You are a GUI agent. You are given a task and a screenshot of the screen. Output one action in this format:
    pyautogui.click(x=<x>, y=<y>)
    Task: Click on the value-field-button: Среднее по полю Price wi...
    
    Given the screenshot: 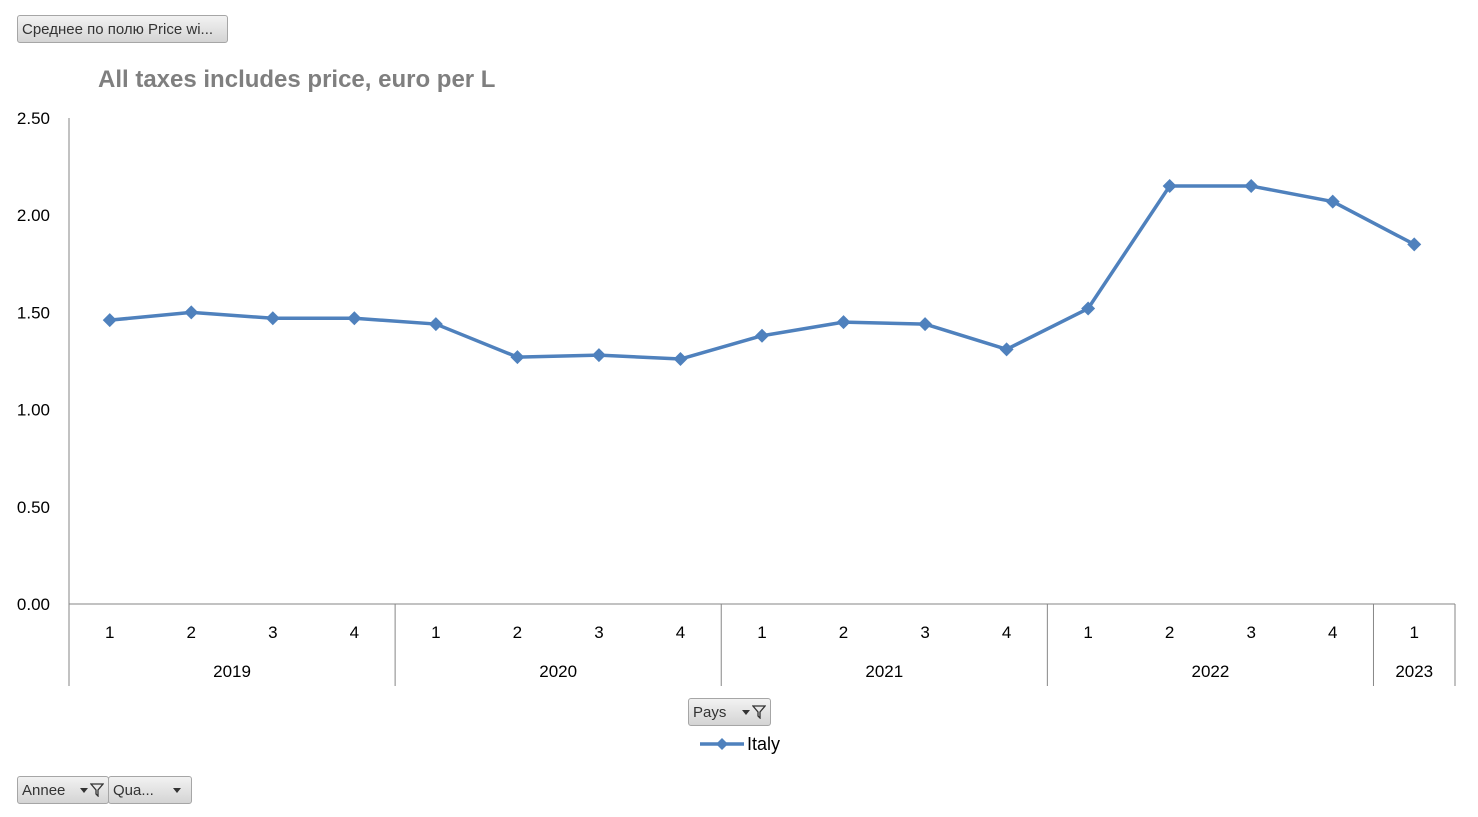 What is the action you would take?
    pyautogui.click(x=122, y=29)
    